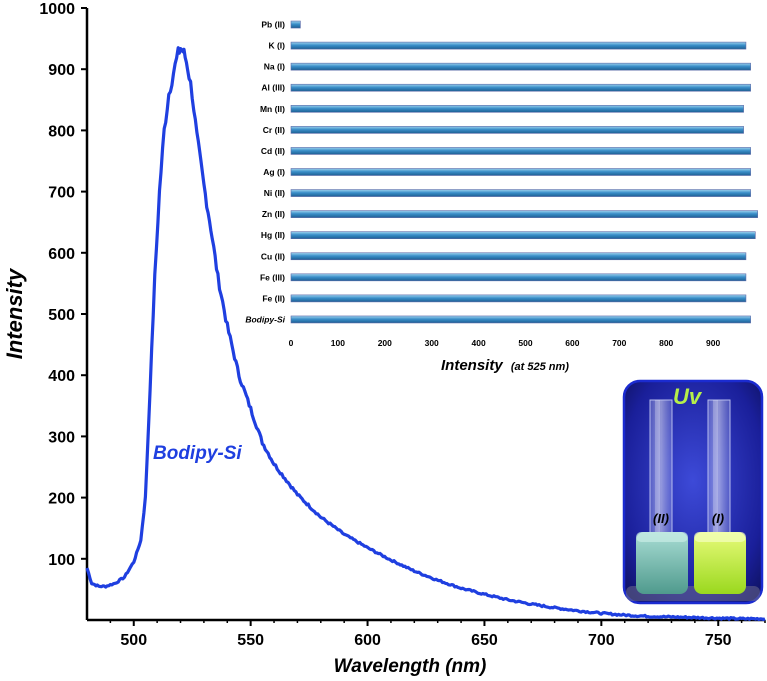  Describe the element at coordinates (61, 70) in the screenshot. I see `y-tick-label: 900` at that location.